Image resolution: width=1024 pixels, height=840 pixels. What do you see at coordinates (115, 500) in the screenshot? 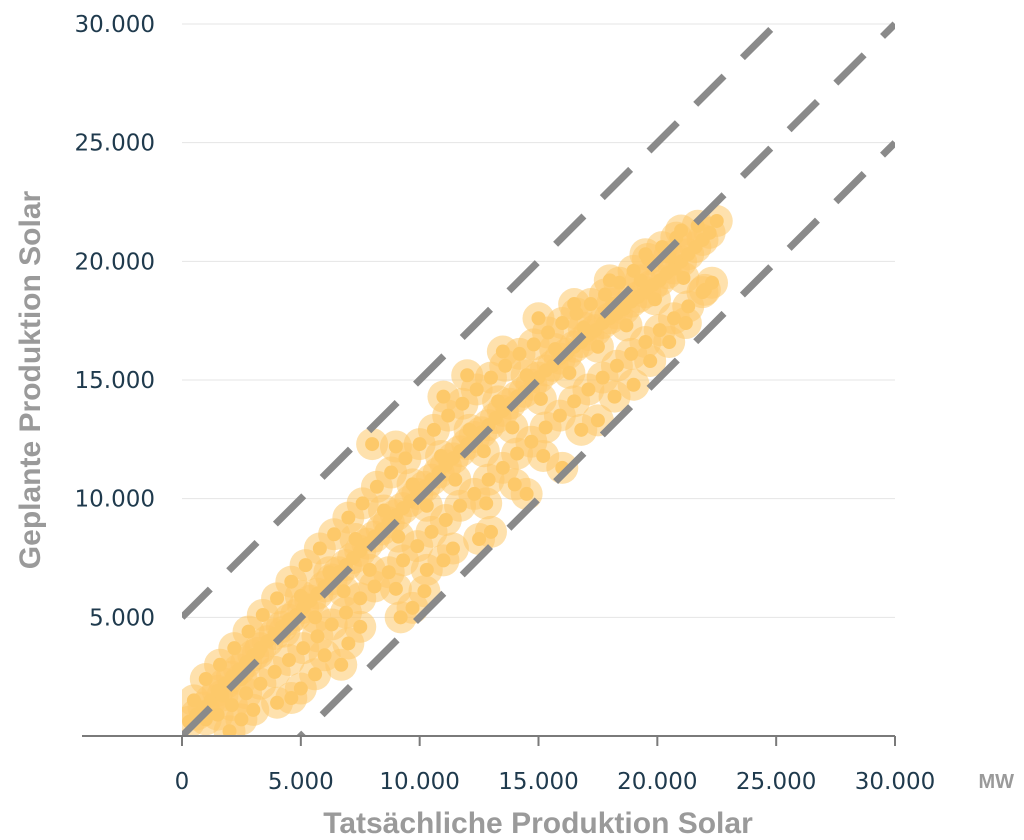
I see `y-tick-label-1: 10.000` at bounding box center [115, 500].